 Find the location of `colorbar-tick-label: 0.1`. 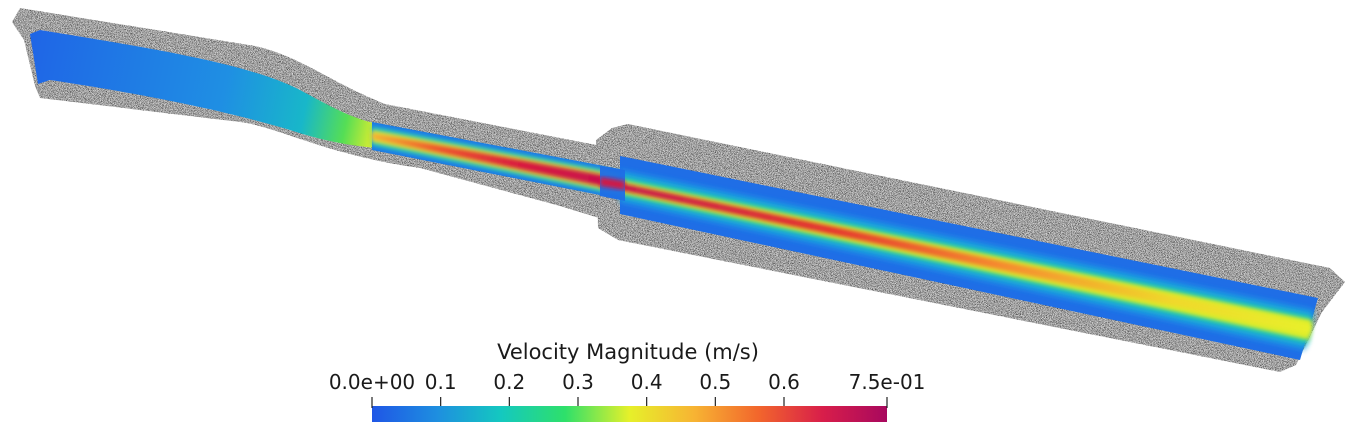

colorbar-tick-label: 0.1 is located at coordinates (441, 382).